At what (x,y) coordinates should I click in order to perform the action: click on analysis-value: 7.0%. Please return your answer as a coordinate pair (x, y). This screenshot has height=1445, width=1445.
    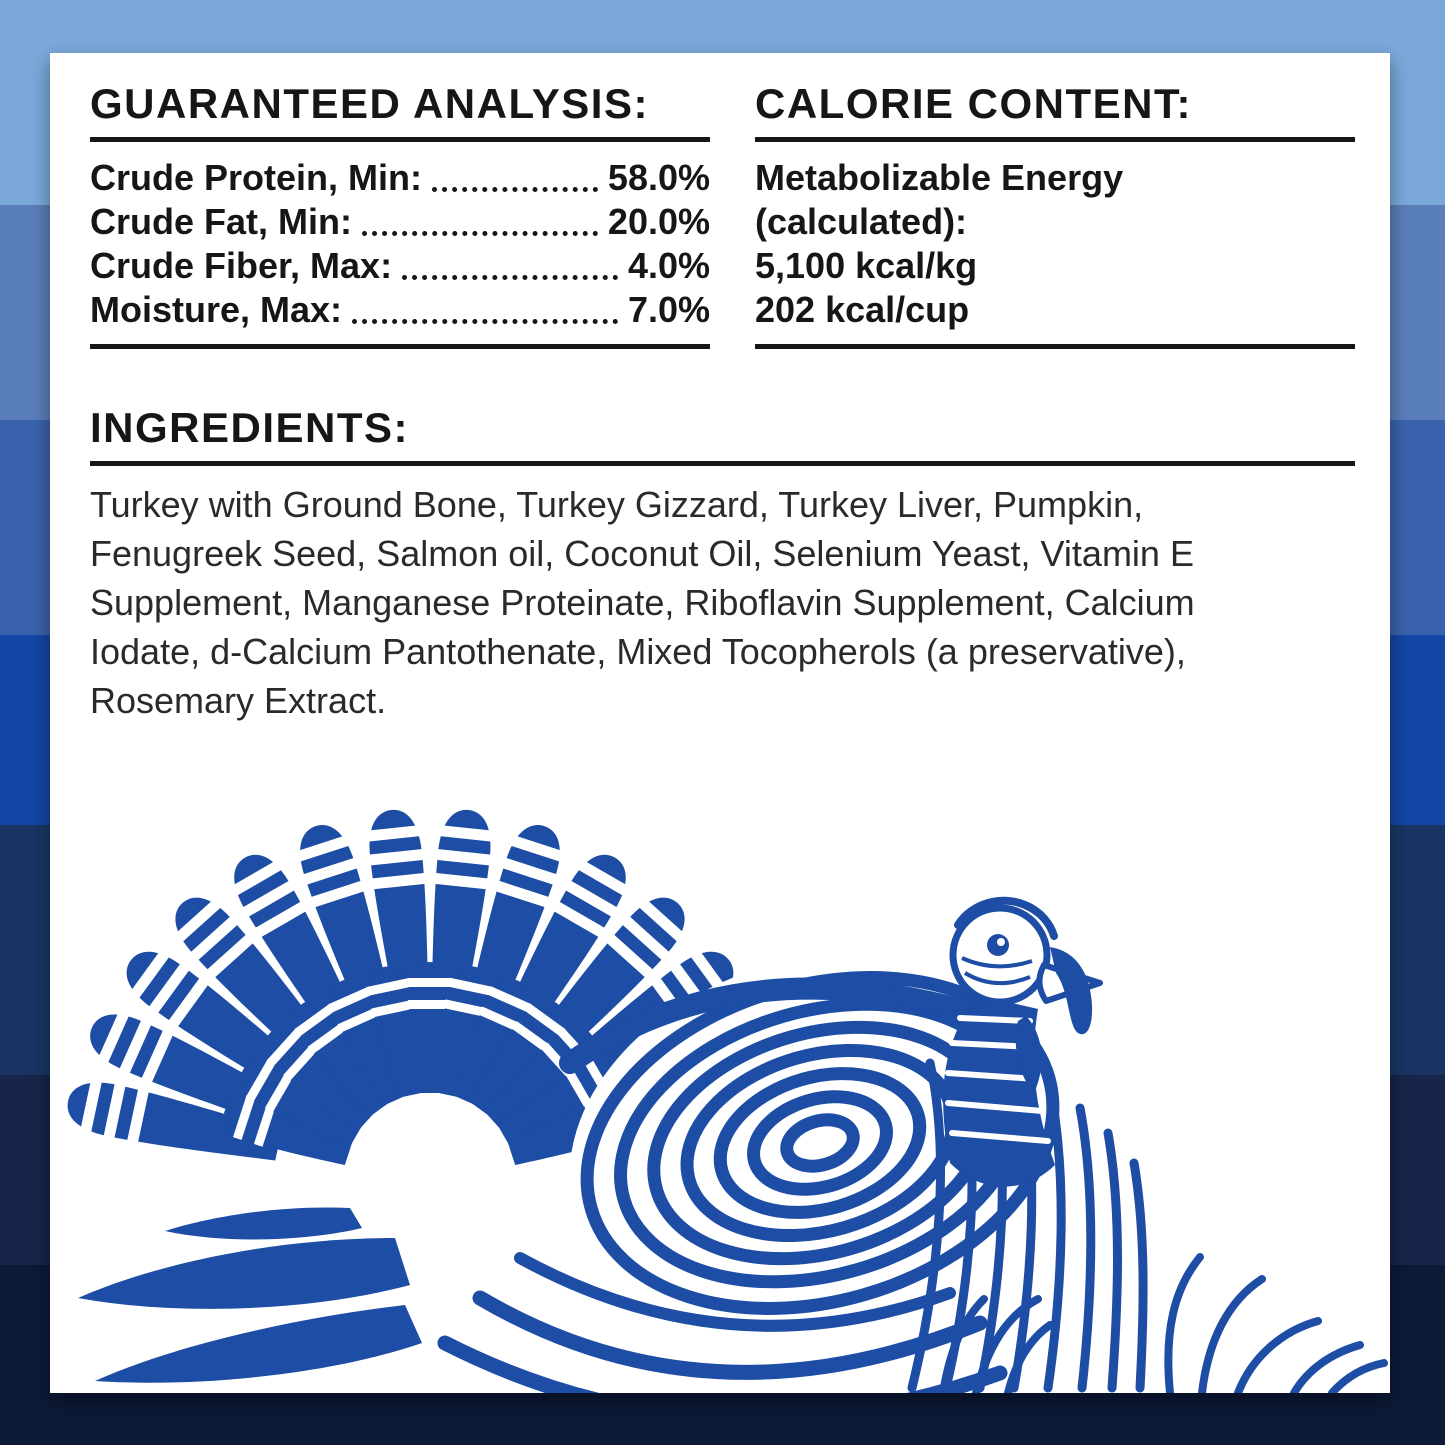
    Looking at the image, I should click on (668, 309).